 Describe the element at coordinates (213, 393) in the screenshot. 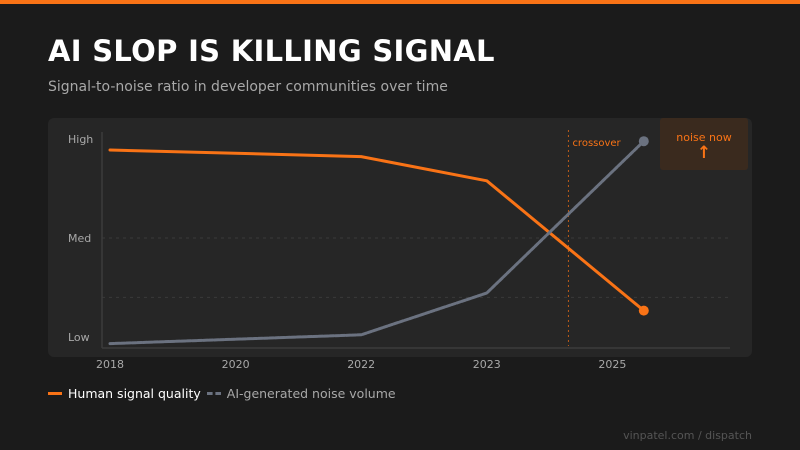

I see `legend-swatch-noise` at that location.